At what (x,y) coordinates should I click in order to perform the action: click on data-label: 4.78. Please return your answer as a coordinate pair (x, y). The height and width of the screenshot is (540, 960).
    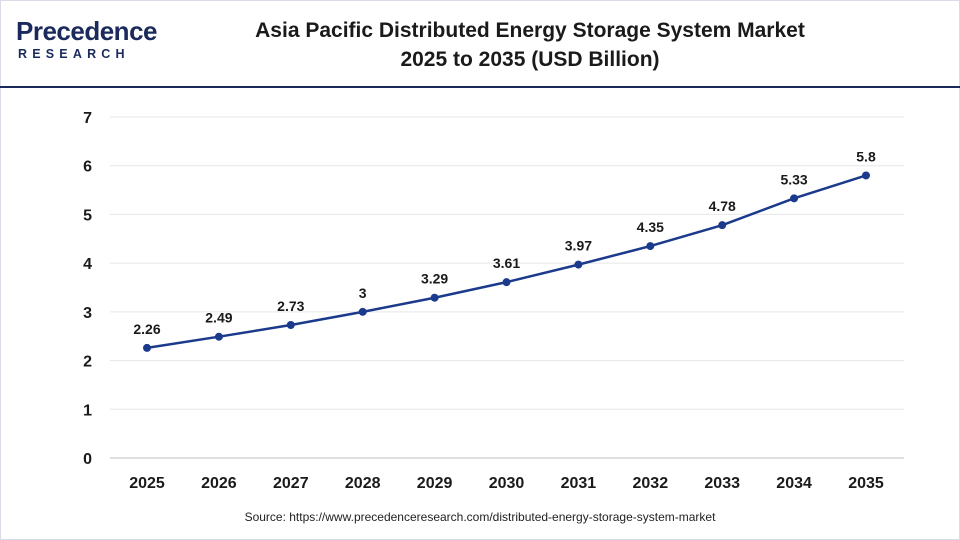
    Looking at the image, I should click on (722, 206).